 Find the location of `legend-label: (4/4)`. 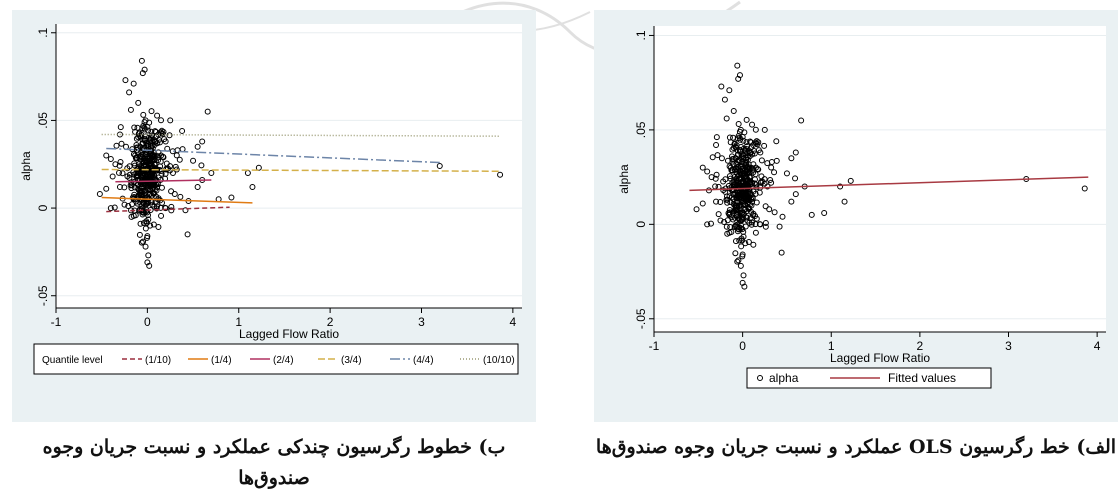

legend-label: (4/4) is located at coordinates (423, 360).